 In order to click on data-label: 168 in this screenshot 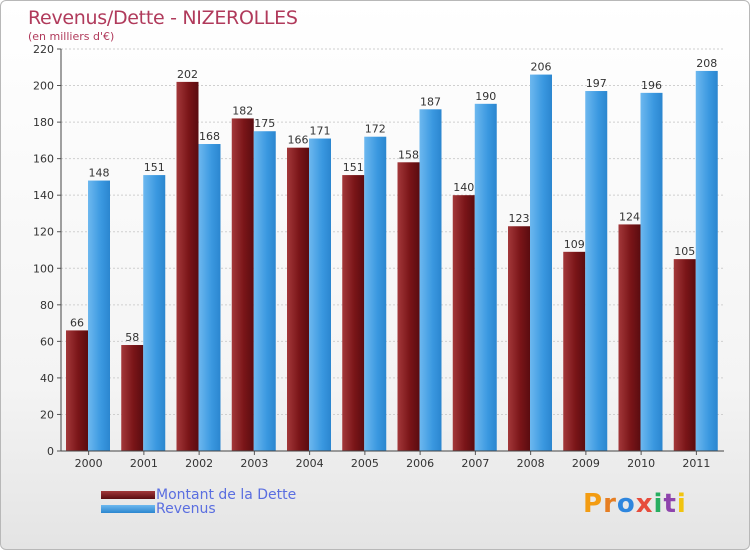, I will do `click(209, 136)`.